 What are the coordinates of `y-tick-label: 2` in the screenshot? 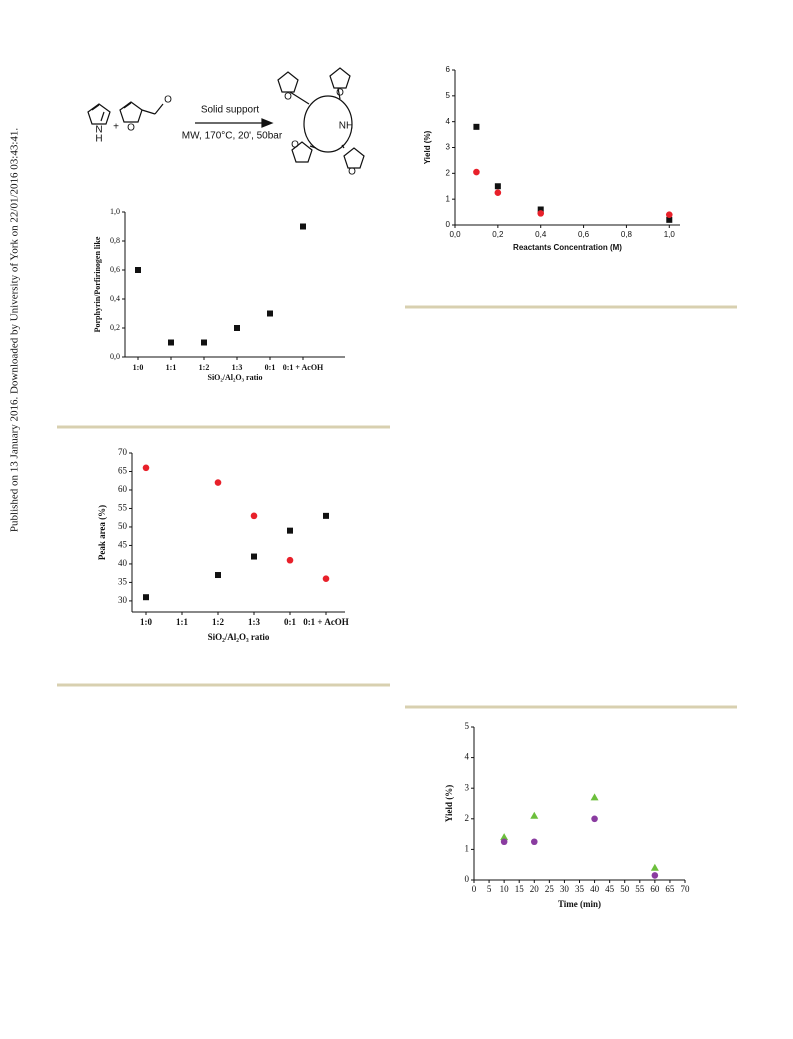 It's located at (467, 818).